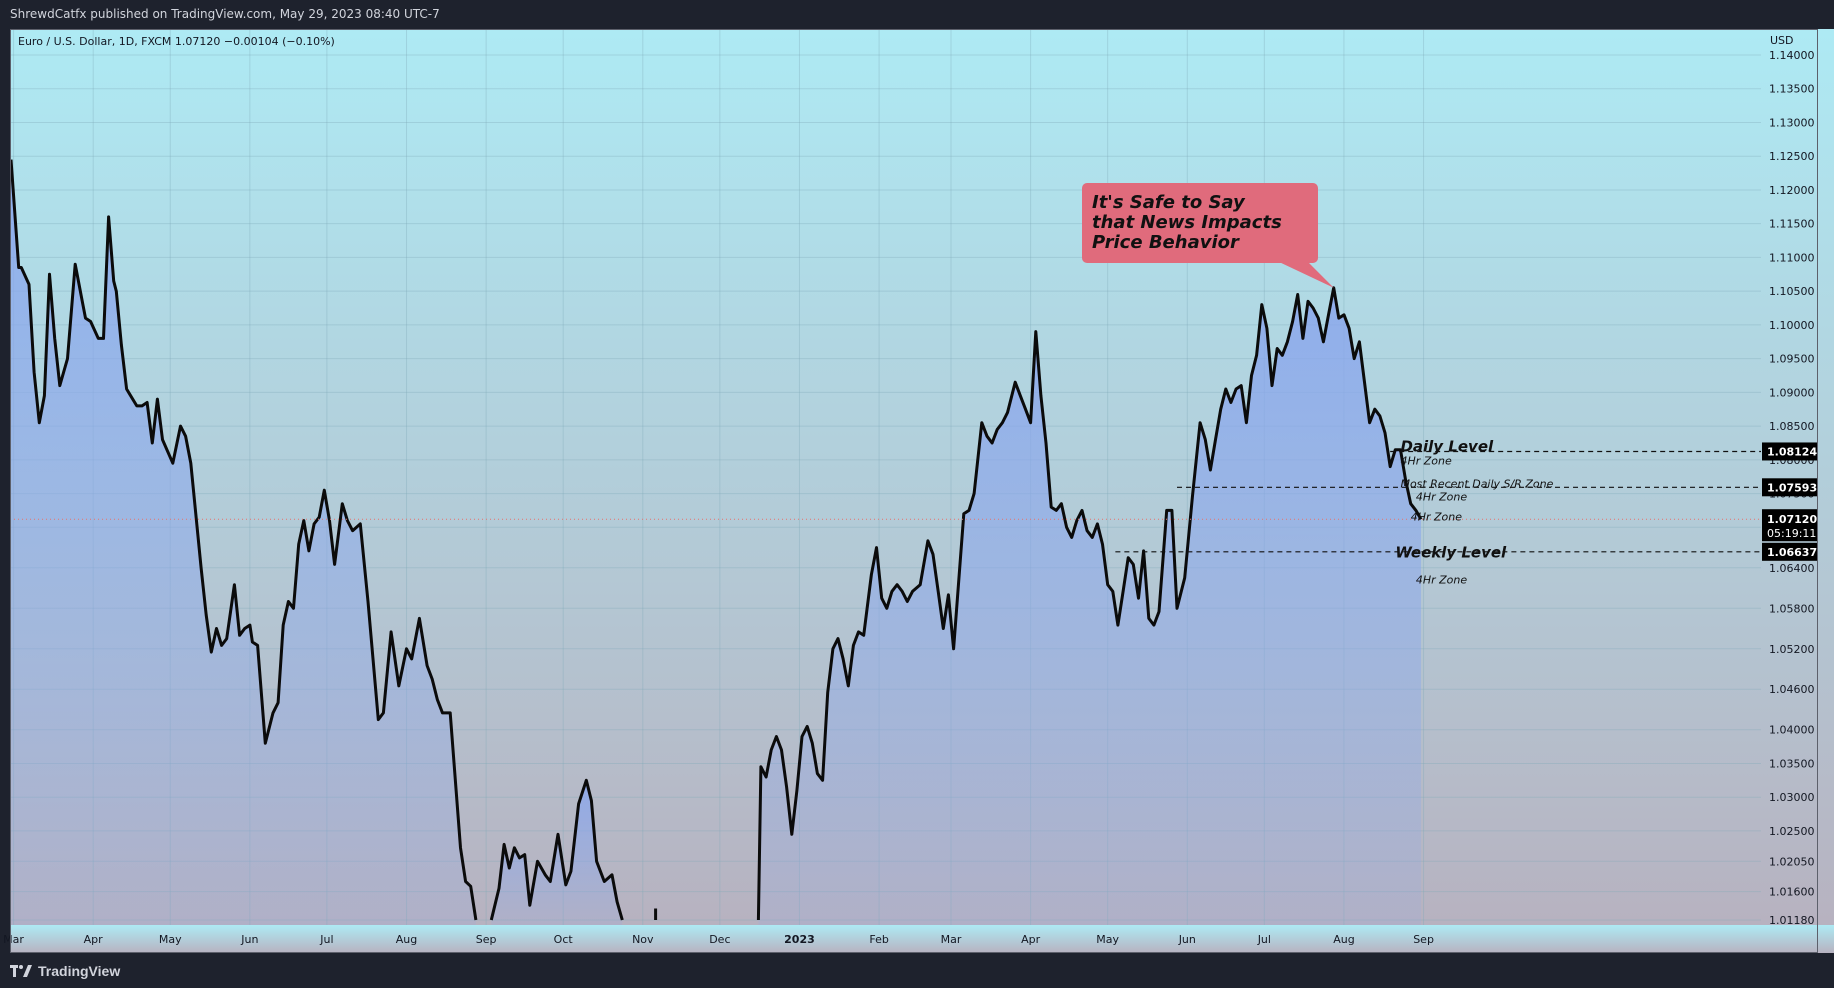 This screenshot has width=1834, height=988. What do you see at coordinates (1442, 496) in the screenshot?
I see `zone-annotation-3: 4Hr Zone` at bounding box center [1442, 496].